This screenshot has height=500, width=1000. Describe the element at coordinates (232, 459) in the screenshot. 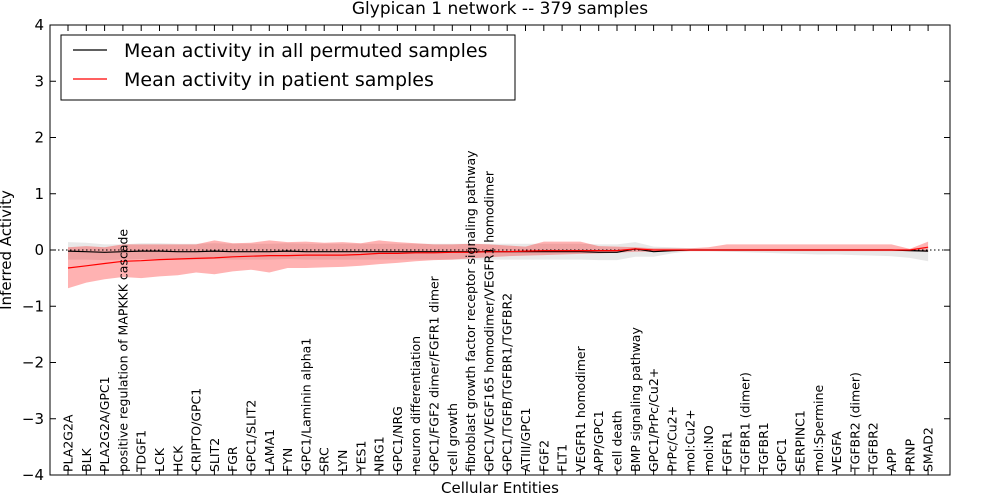

I see `x-tick-label: FGR` at that location.